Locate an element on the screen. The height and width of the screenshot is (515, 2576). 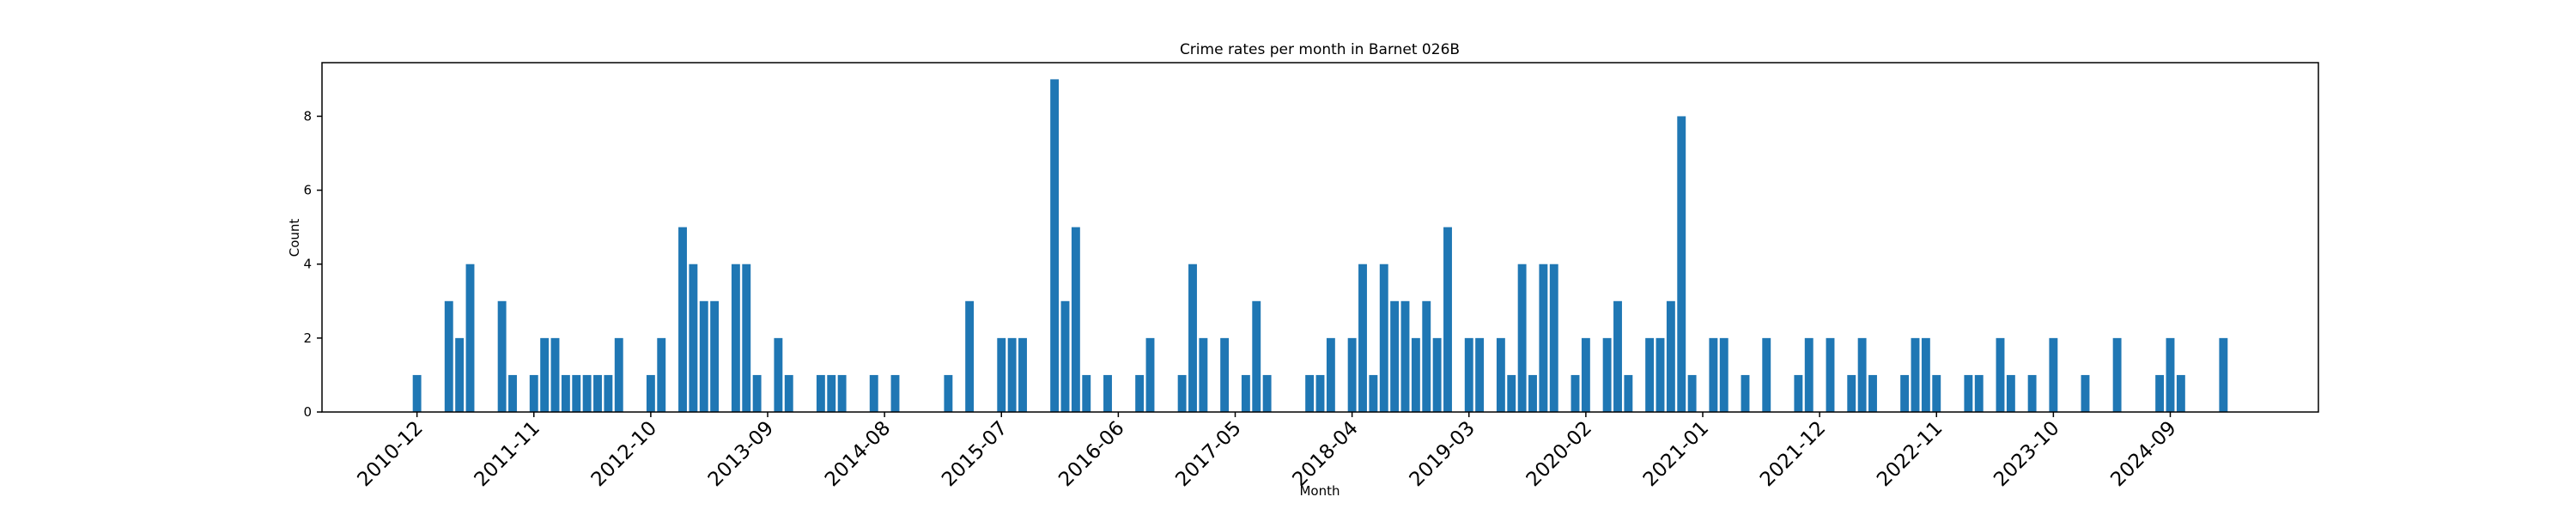
x-tick-label: 2018-04 is located at coordinates (1326, 454).